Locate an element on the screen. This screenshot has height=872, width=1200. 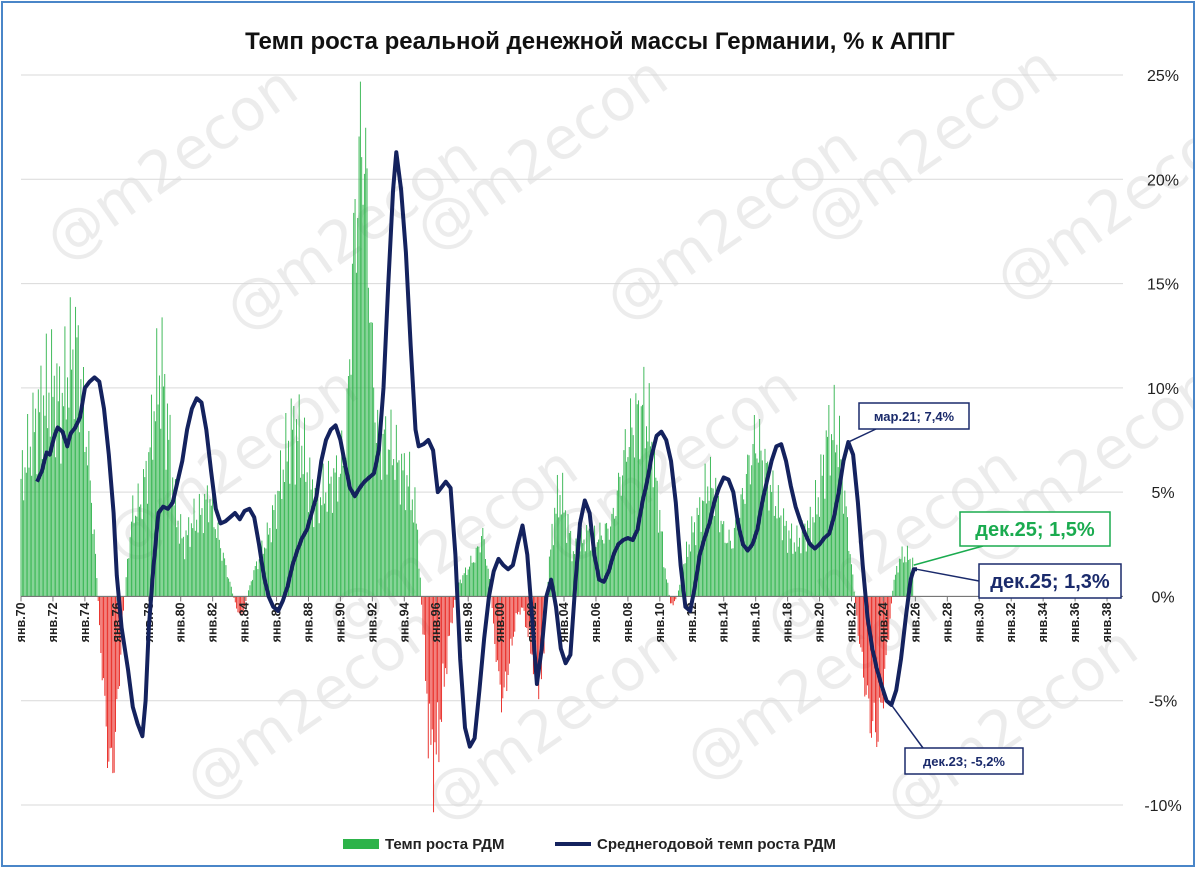
x-tick-label: янв.20 is located at coordinates (820, 622).